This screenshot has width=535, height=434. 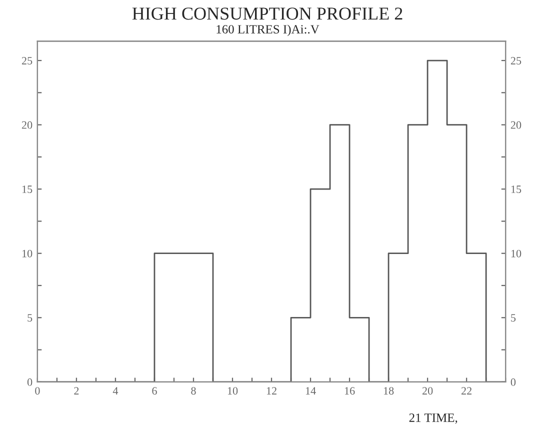 What do you see at coordinates (233, 391) in the screenshot?
I see `x-tick-label: 10` at bounding box center [233, 391].